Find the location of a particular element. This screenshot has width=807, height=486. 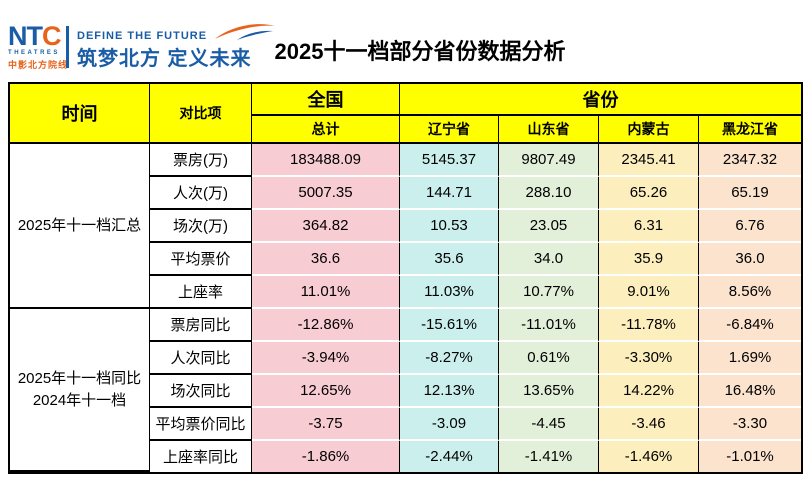

table-cell: -2.44% is located at coordinates (449, 456).